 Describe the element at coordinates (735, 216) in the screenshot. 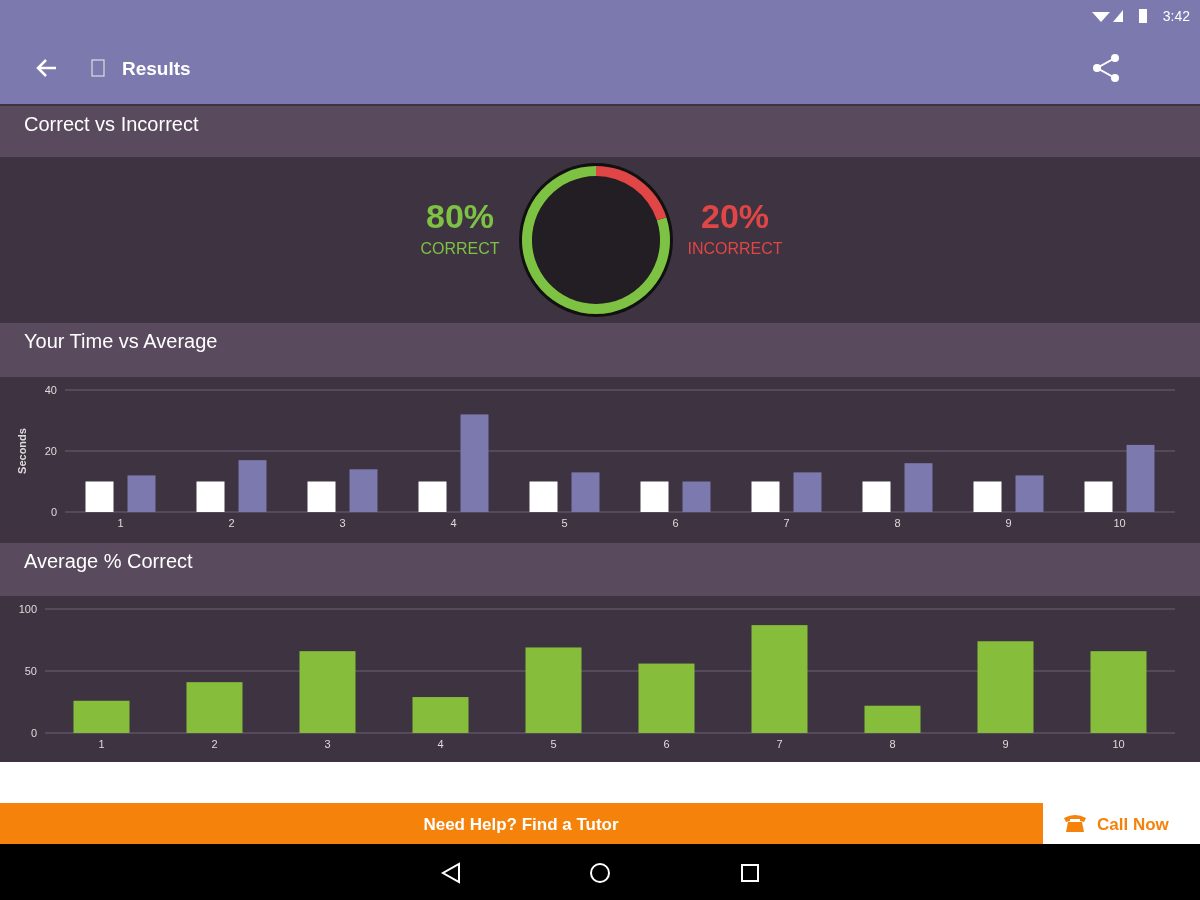

I see `data-label: 20%` at that location.